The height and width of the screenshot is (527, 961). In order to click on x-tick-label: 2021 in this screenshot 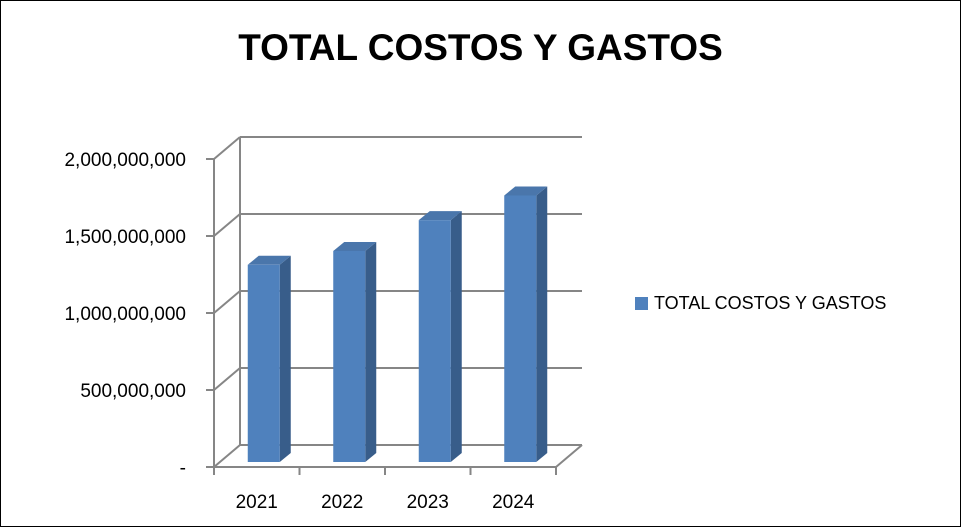, I will do `click(257, 502)`.